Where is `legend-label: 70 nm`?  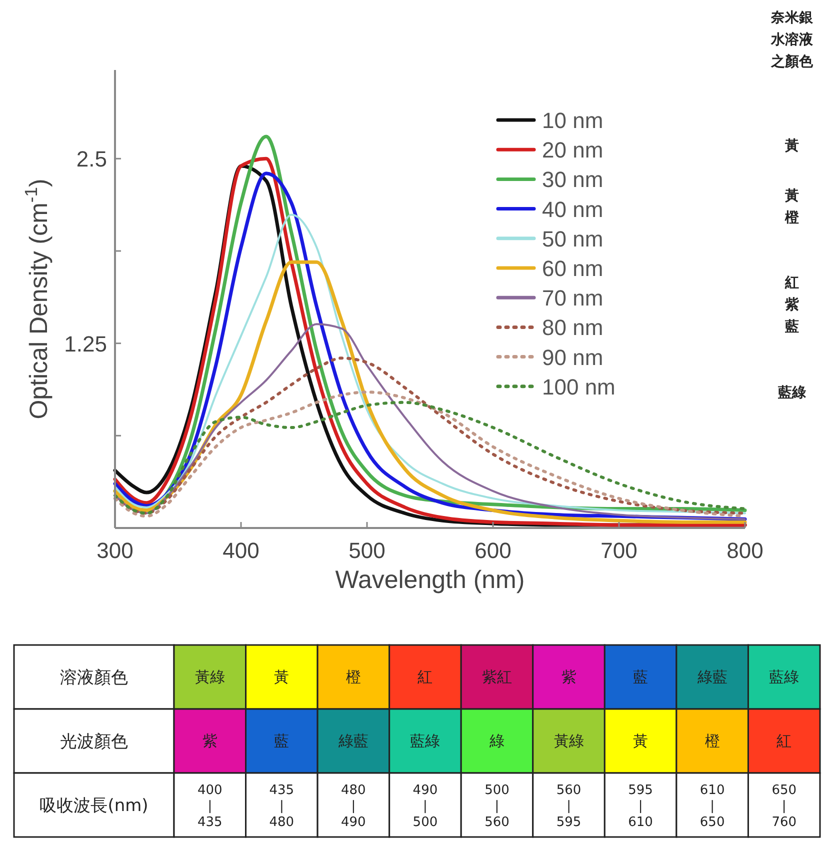
legend-label: 70 nm is located at coordinates (573, 298).